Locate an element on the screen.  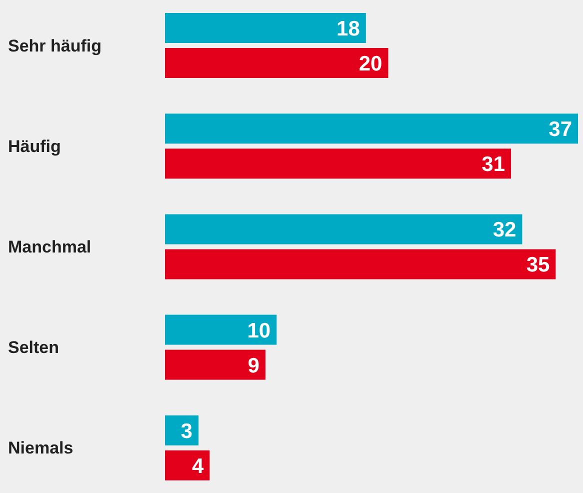
data-label: 4 is located at coordinates (198, 466).